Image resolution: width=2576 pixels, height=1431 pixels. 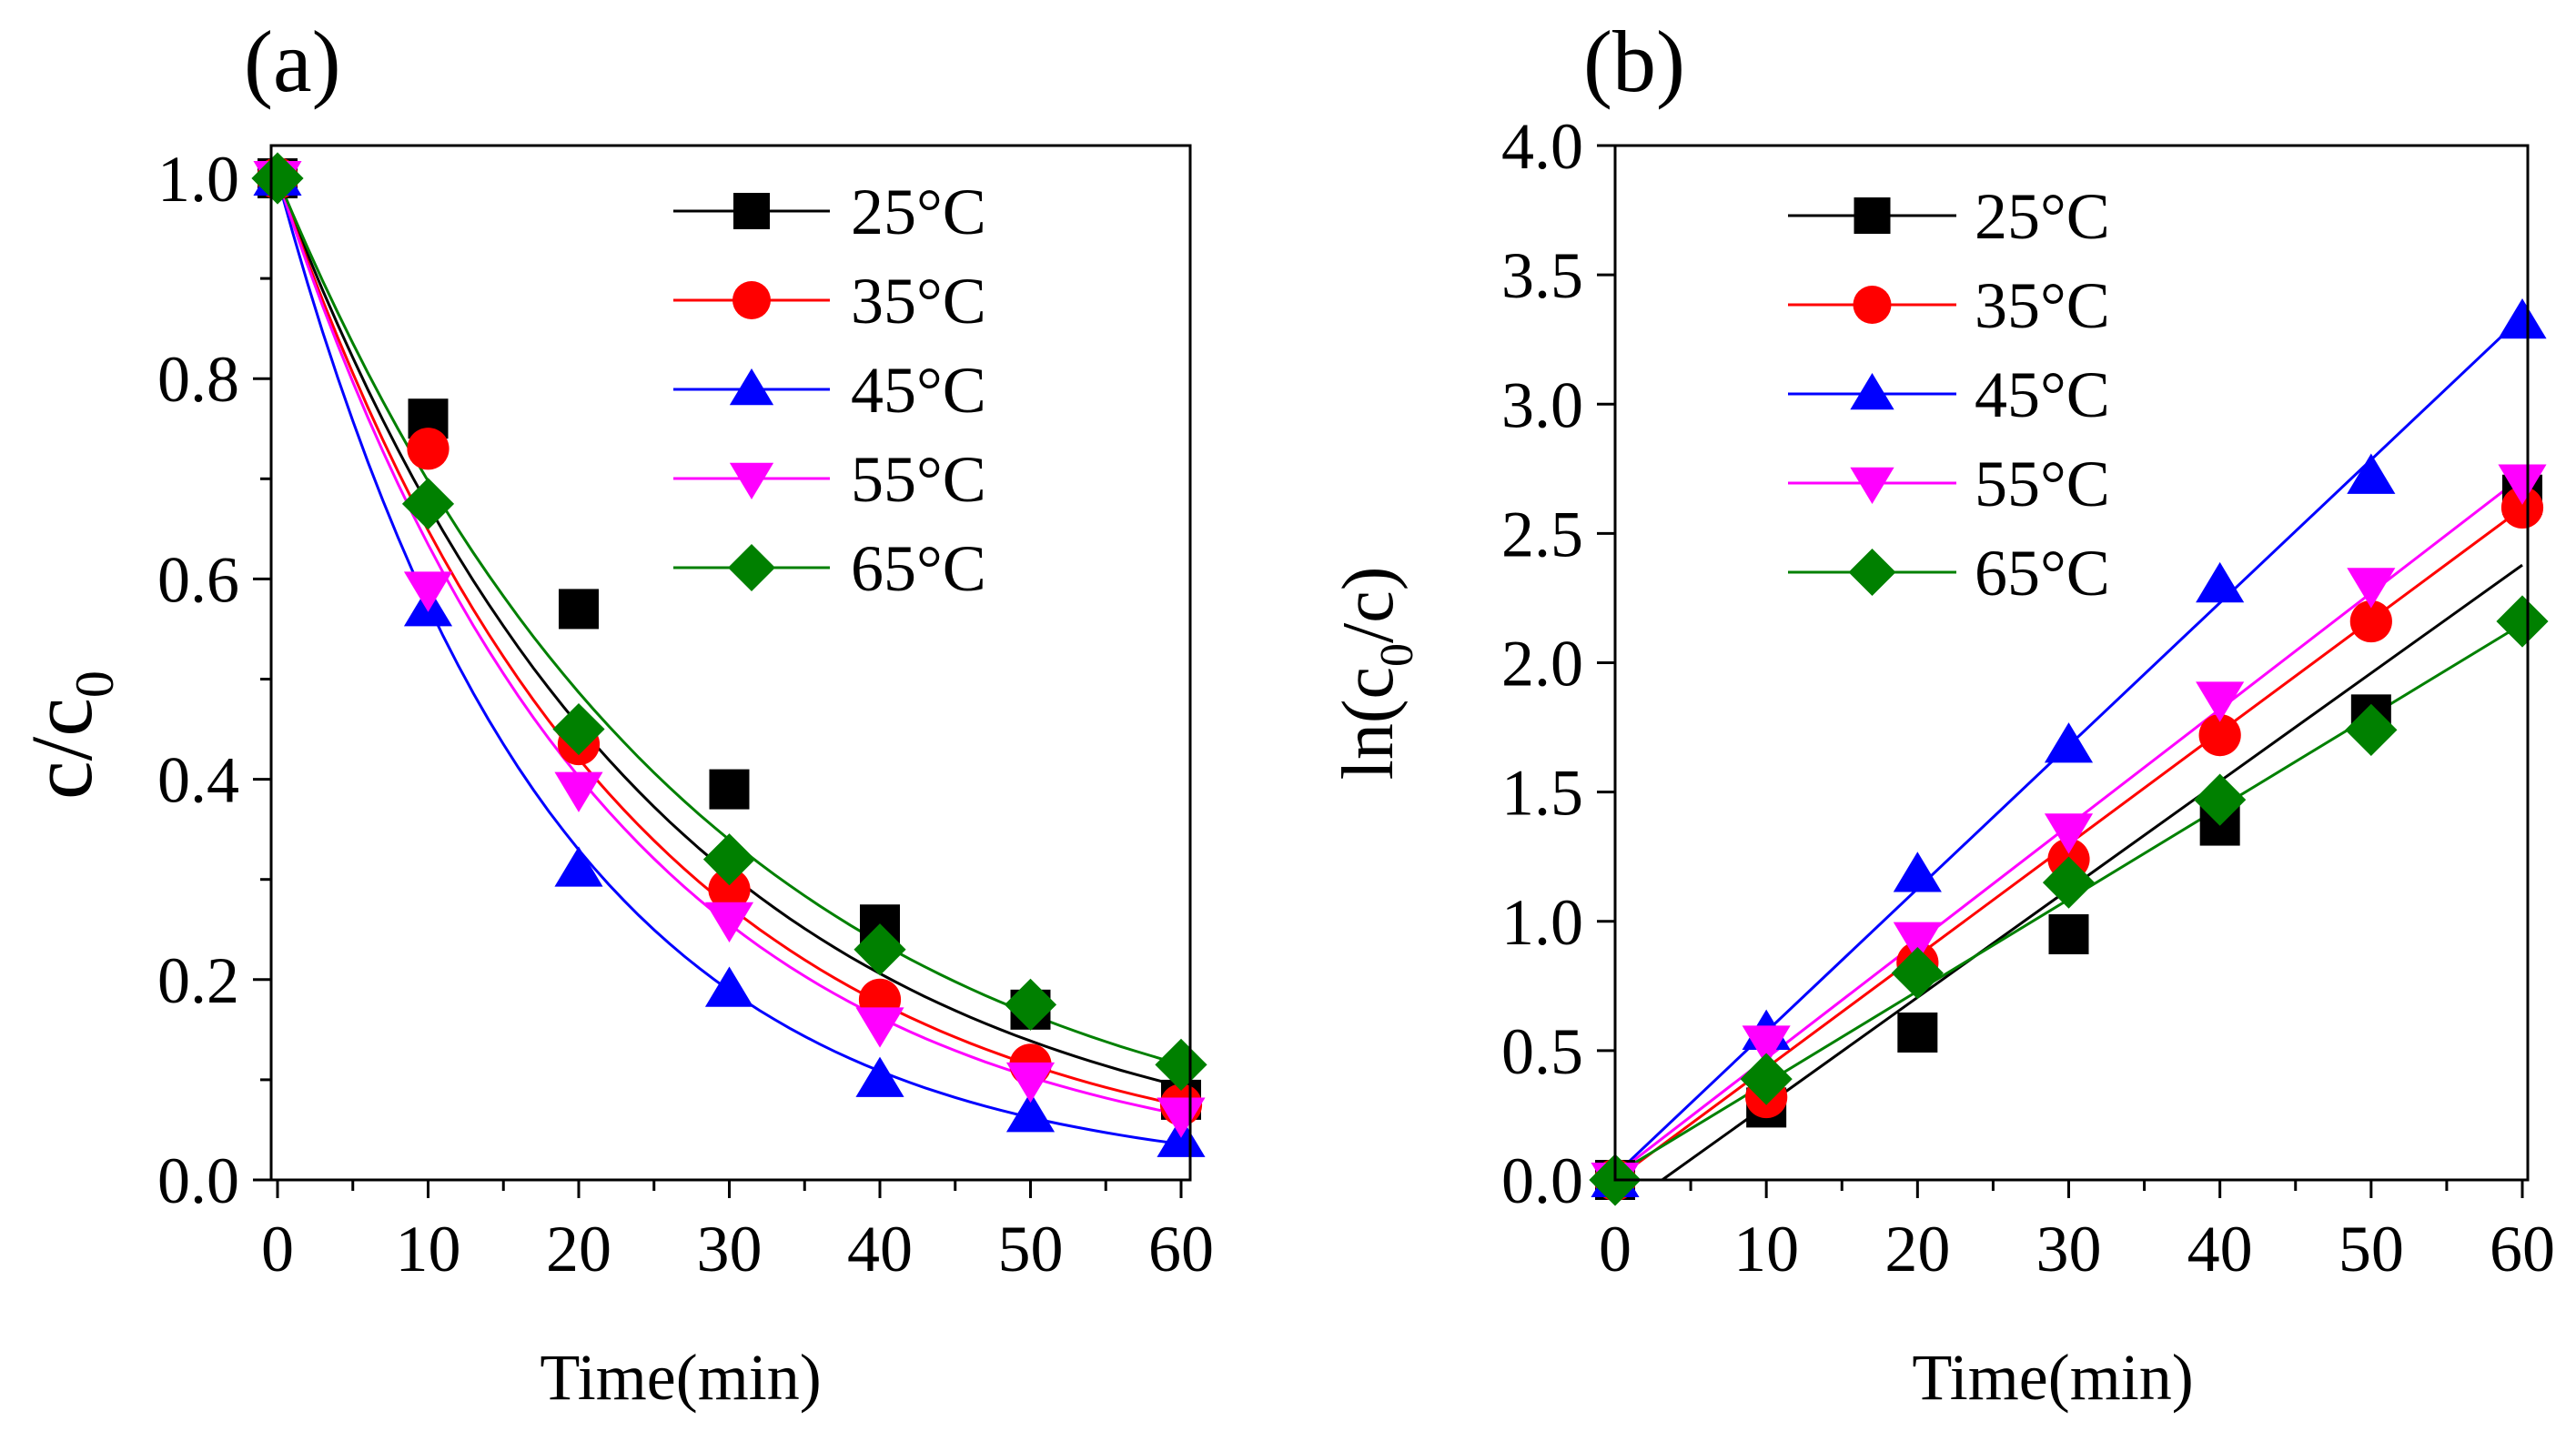 What do you see at coordinates (2069, 1249) in the screenshot?
I see `x-tick-label: 30` at bounding box center [2069, 1249].